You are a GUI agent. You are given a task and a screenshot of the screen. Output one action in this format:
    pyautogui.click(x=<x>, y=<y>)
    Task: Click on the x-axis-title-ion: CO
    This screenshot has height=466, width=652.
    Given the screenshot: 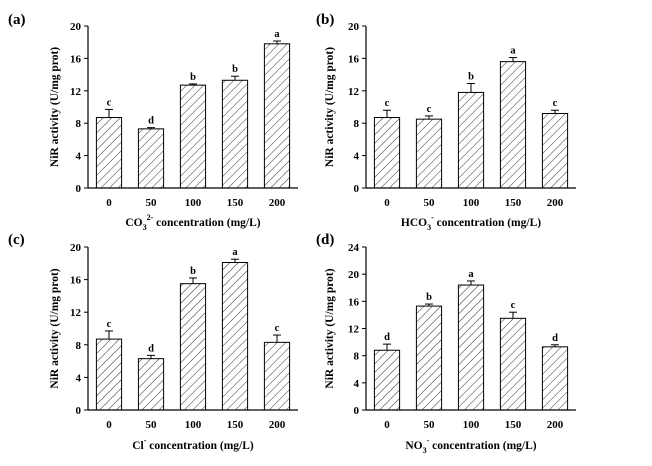 What is the action you would take?
    pyautogui.click(x=133, y=223)
    